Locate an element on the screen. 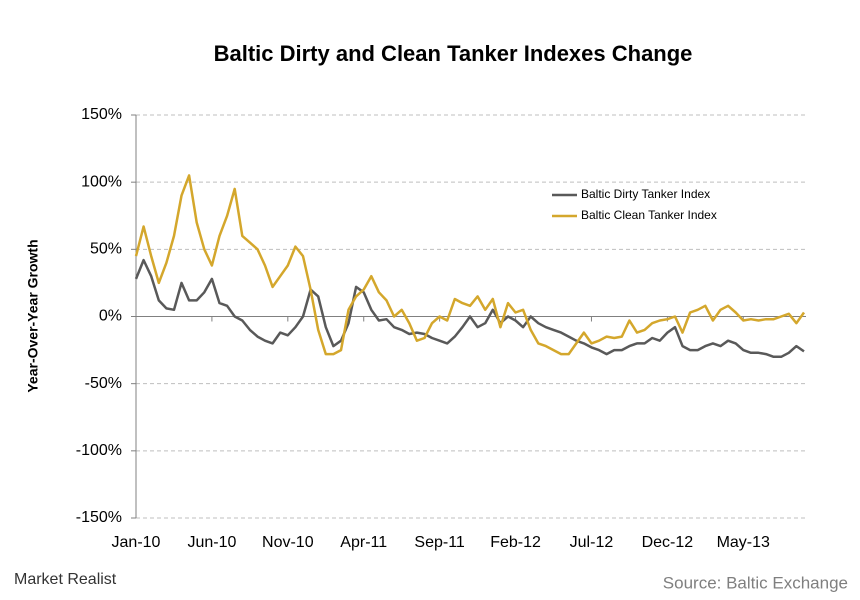 Image resolution: width=860 pixels, height=600 pixels. legend-label: Baltic Clean Tanker Index is located at coordinates (649, 215).